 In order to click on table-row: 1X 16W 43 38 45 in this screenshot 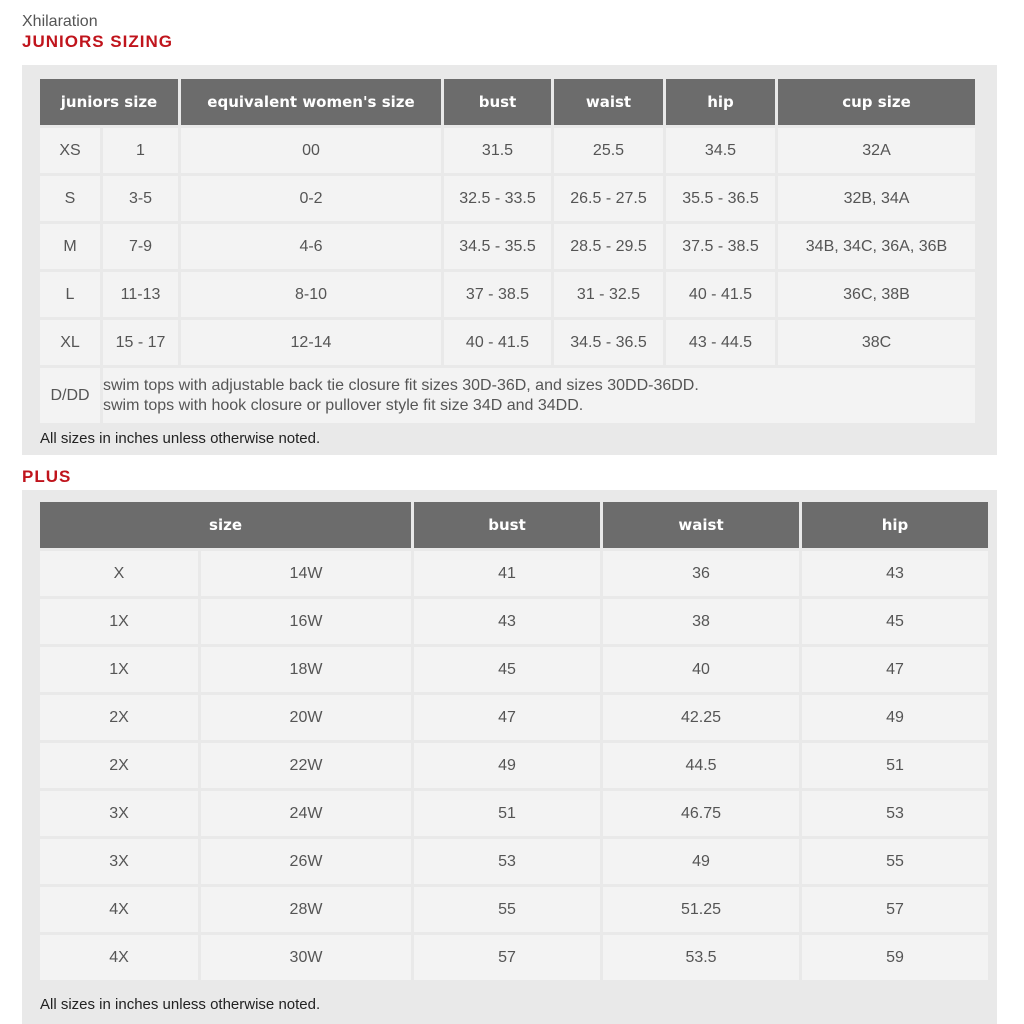, I will do `click(514, 621)`.